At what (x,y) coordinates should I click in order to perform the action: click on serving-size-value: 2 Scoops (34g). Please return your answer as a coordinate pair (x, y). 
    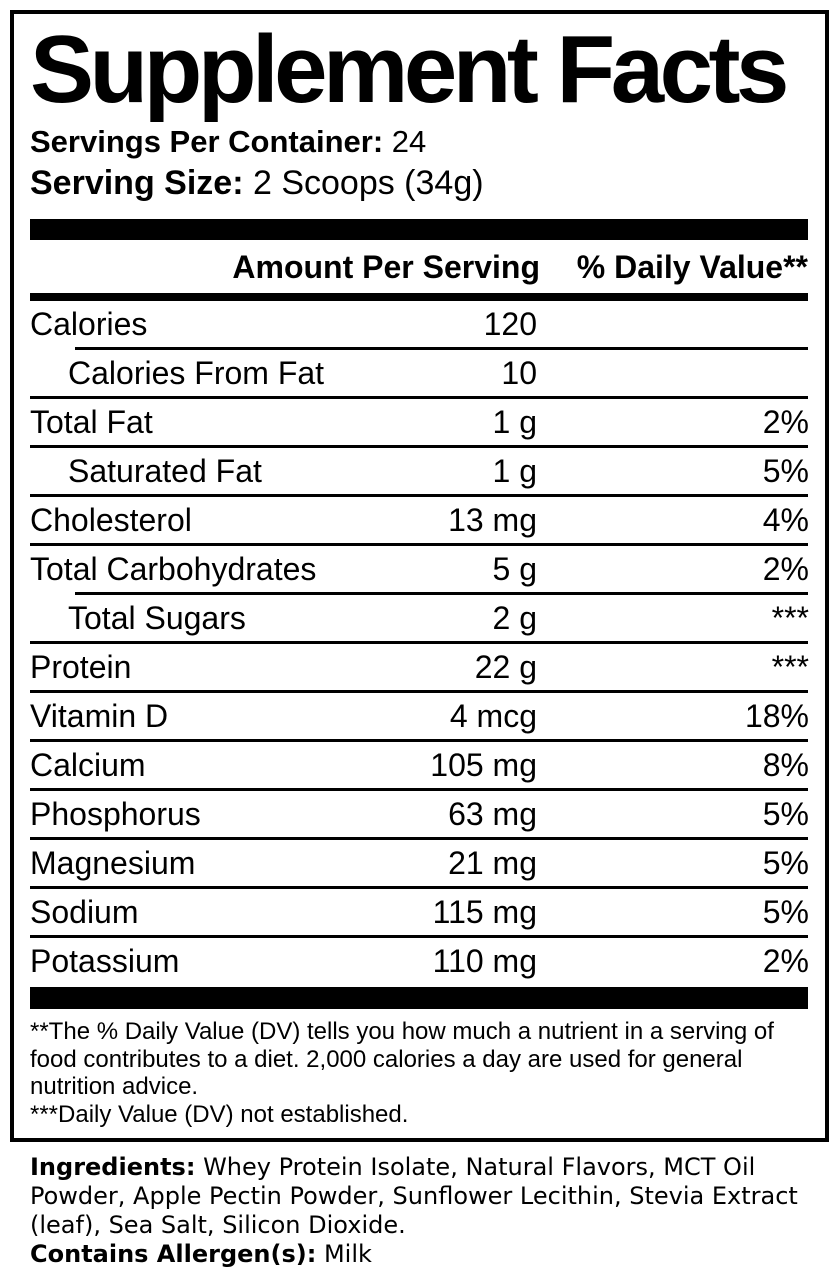
    Looking at the image, I should click on (368, 183).